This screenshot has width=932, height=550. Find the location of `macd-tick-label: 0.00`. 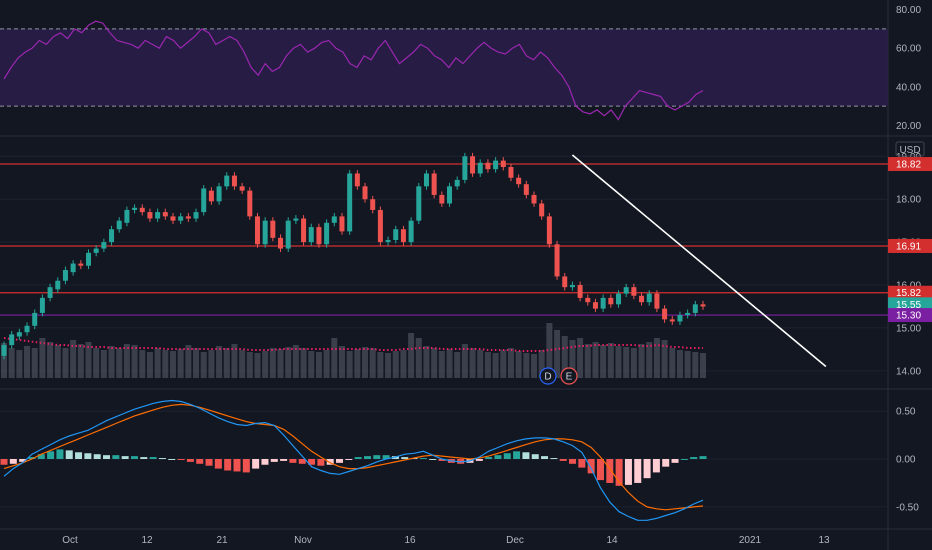

macd-tick-label: 0.00 is located at coordinates (906, 460).